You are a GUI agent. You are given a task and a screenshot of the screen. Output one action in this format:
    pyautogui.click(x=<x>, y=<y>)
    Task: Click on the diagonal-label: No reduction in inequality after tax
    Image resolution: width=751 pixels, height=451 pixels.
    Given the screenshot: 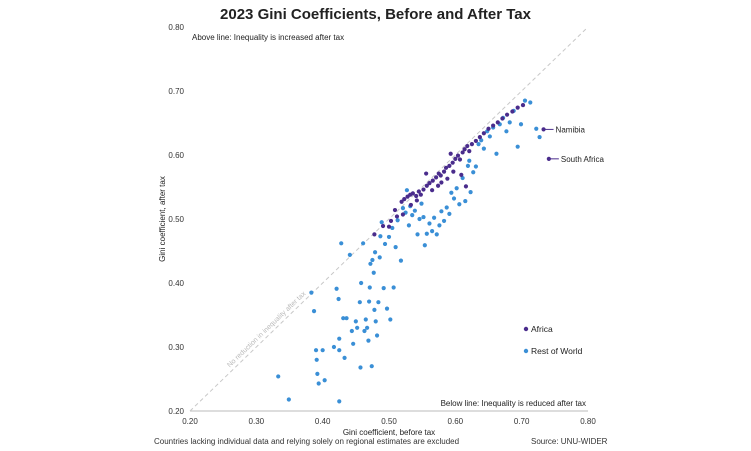 What is the action you would take?
    pyautogui.click(x=266, y=329)
    